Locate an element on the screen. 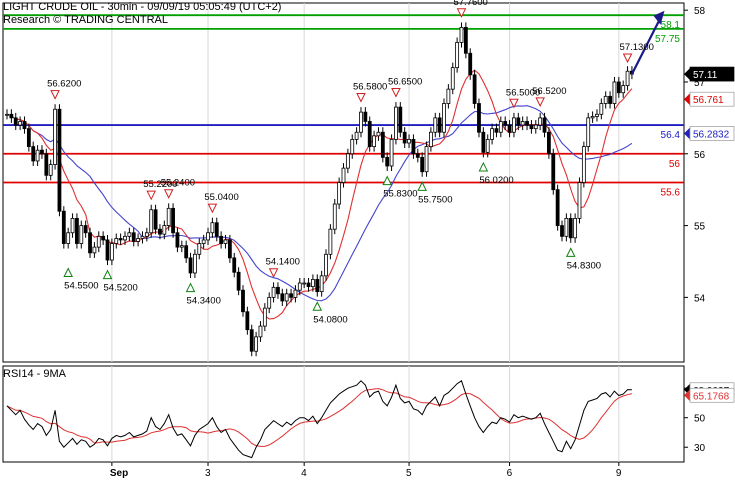 The width and height of the screenshot is (735, 480). x-tick-label: 3 is located at coordinates (208, 473).